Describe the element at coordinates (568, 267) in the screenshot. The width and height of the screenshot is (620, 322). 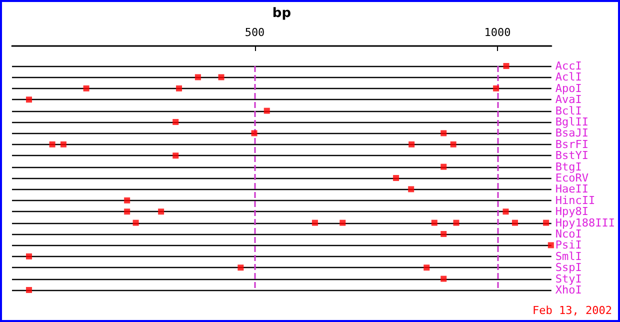
I see `y-tick-label: SspI` at that location.